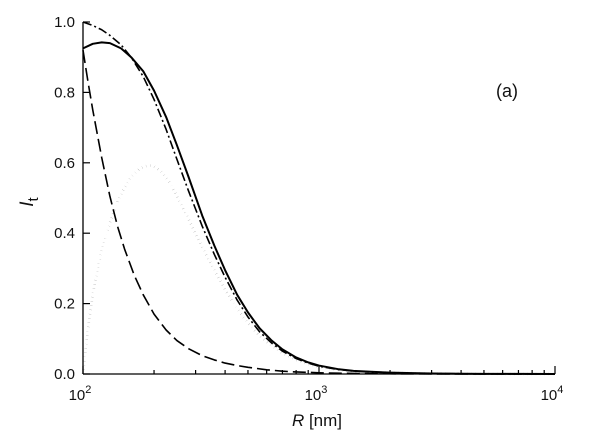  Describe the element at coordinates (316, 394) in the screenshot. I see `x-tick-label: 10³` at that location.